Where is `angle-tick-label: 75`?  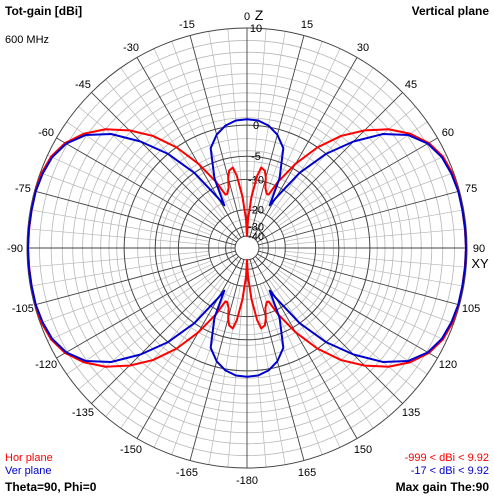 angle-tick-label: 75 is located at coordinates (471, 189).